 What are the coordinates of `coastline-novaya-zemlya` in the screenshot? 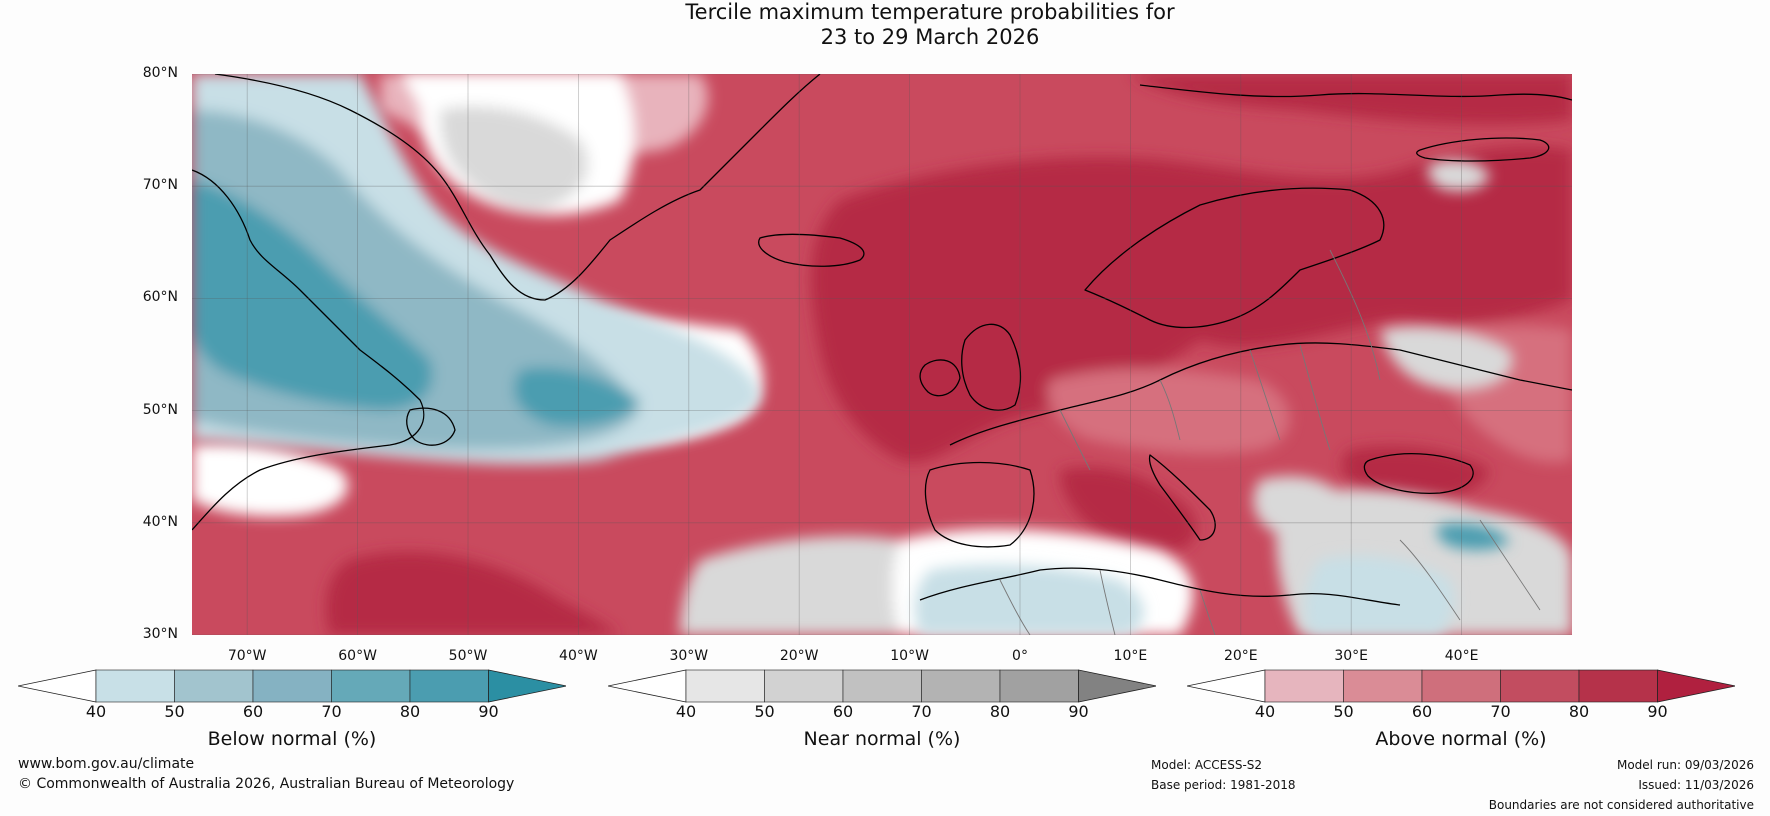 It's located at (1483, 149).